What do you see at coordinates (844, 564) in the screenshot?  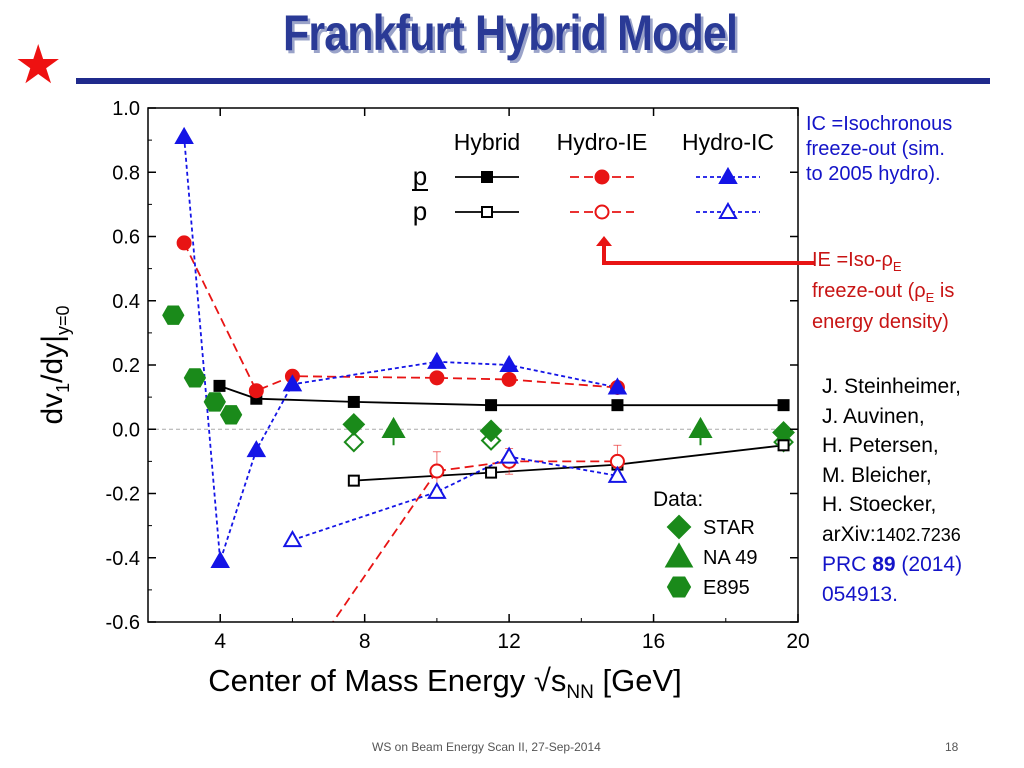 I see `journal-name: PRC` at bounding box center [844, 564].